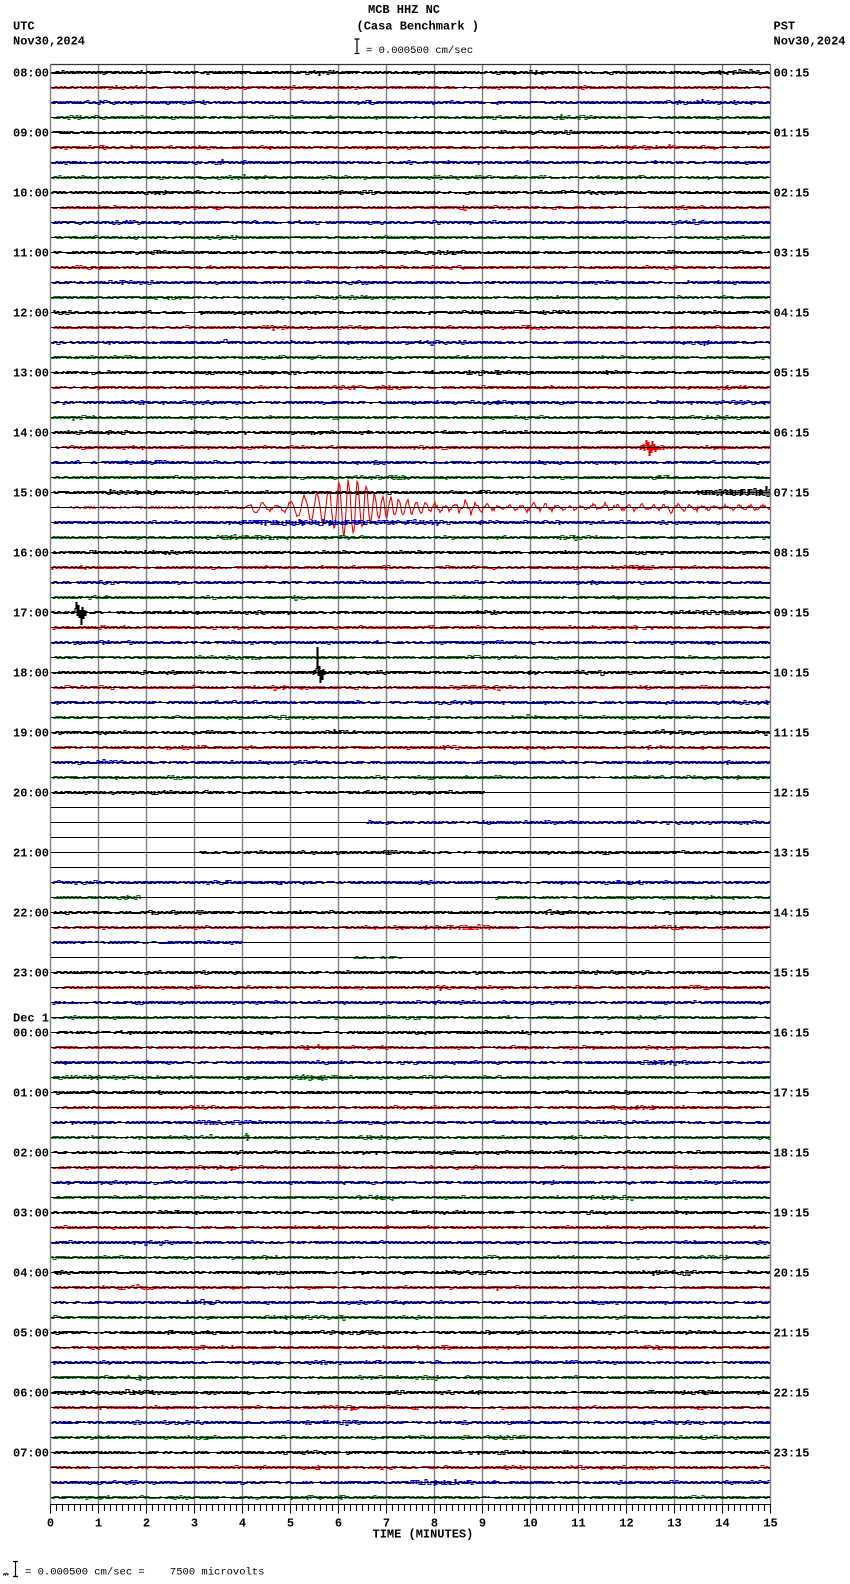 The image size is (850, 1584). I want to click on svg-text: 15:15, so click(792, 974).